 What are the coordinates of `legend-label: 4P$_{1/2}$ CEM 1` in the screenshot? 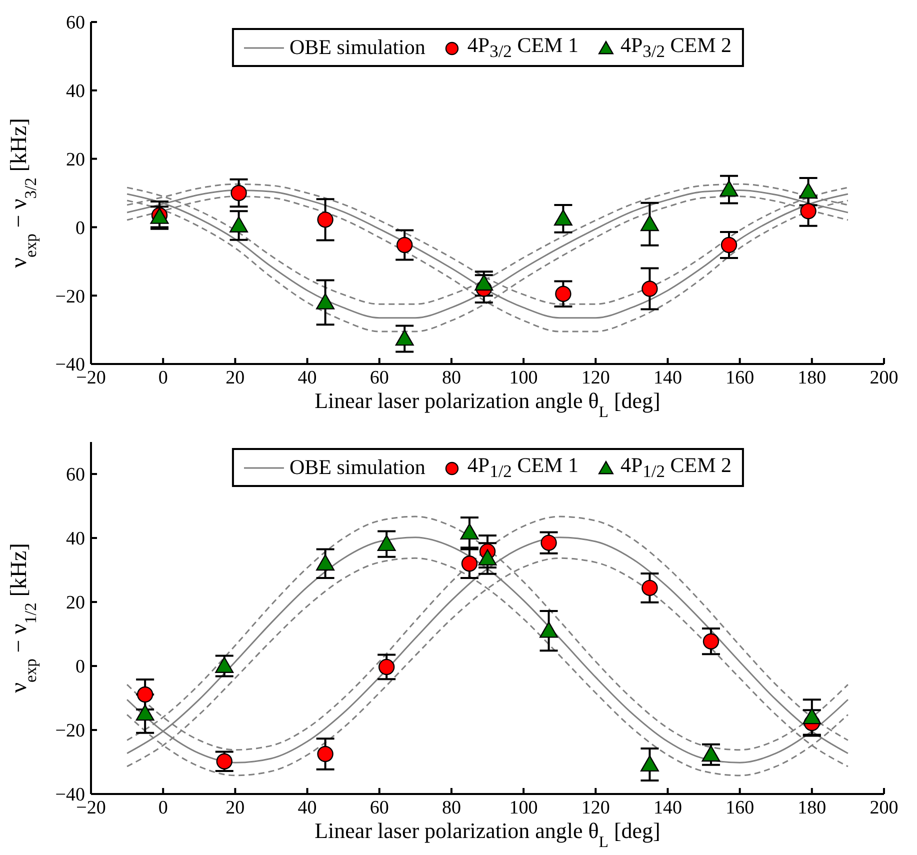 It's located at (522, 467).